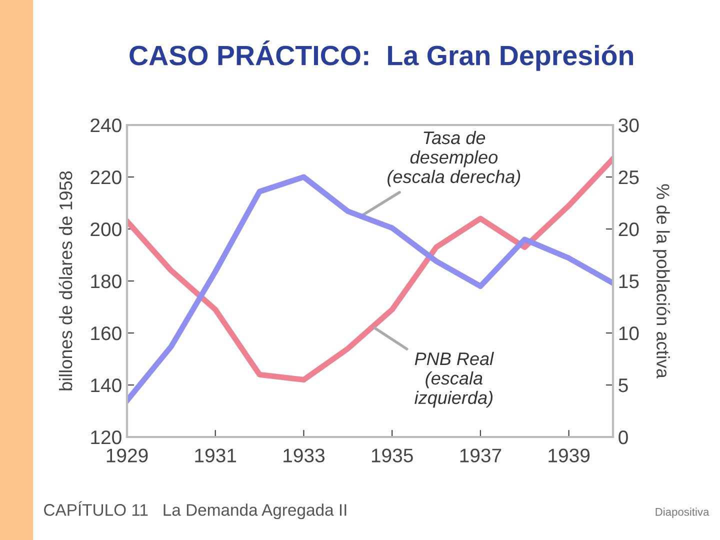 Image resolution: width=720 pixels, height=540 pixels. I want to click on y2-tick-label: 20, so click(628, 229).